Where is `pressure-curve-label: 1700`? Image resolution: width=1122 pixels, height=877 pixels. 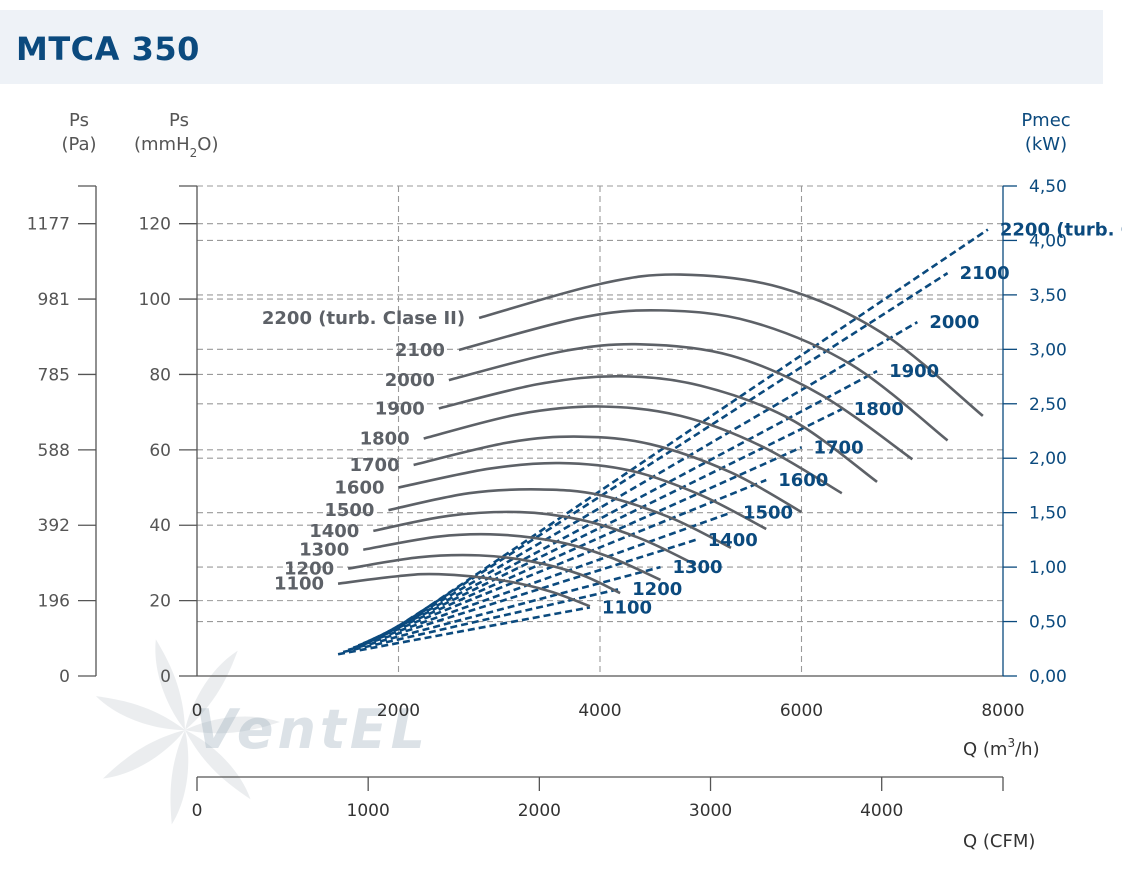
pressure-curve-label: 1700 is located at coordinates (375, 465).